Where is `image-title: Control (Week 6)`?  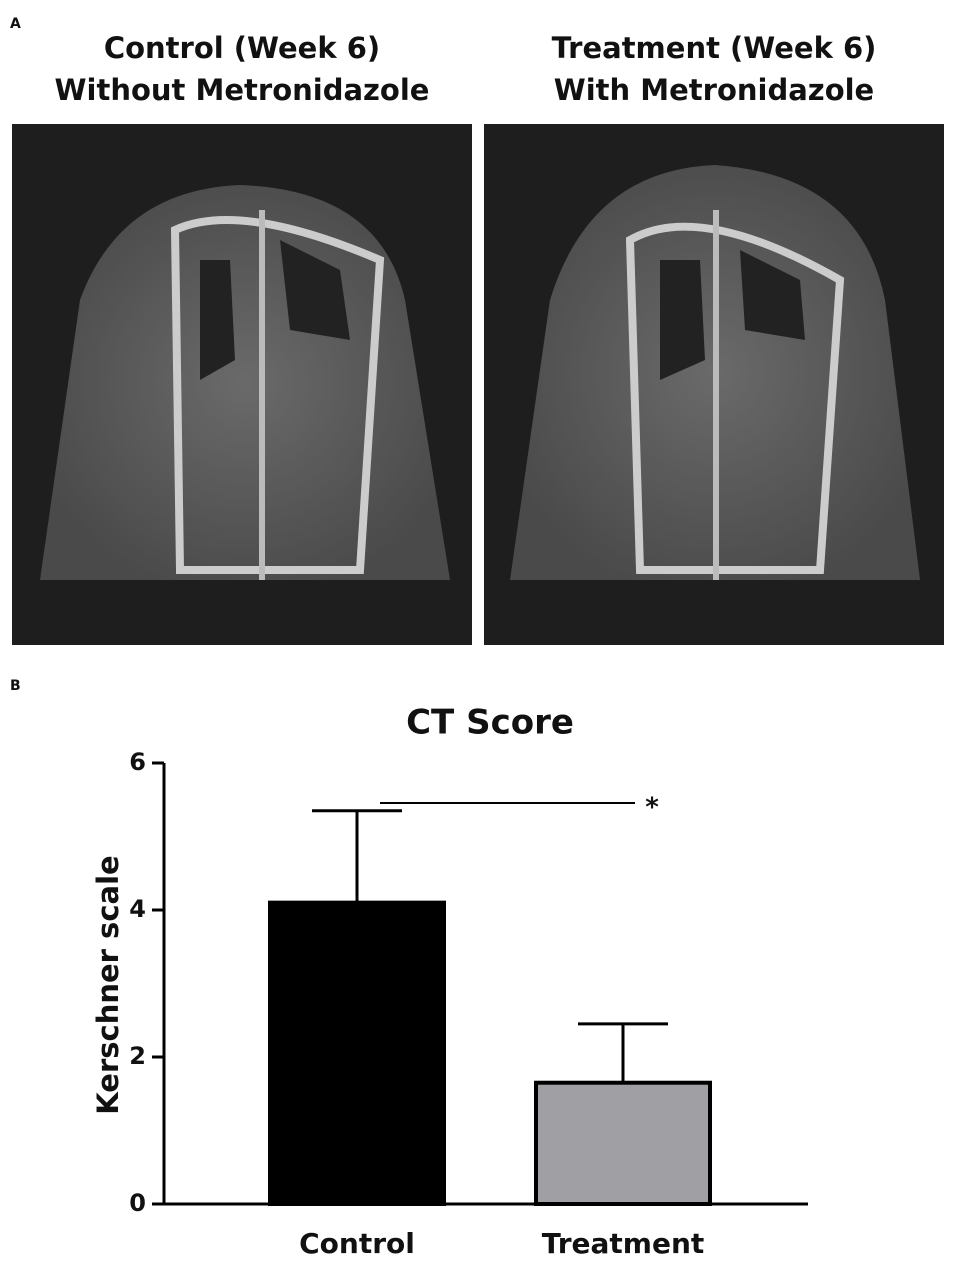
image-title: Control (Week 6) is located at coordinates (242, 48).